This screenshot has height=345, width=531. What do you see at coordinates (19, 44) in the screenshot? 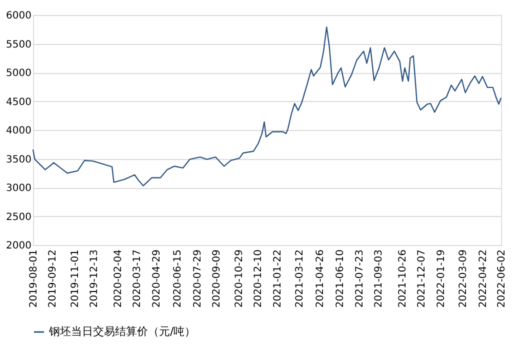
I see `y-tick-label: 5500` at bounding box center [19, 44].